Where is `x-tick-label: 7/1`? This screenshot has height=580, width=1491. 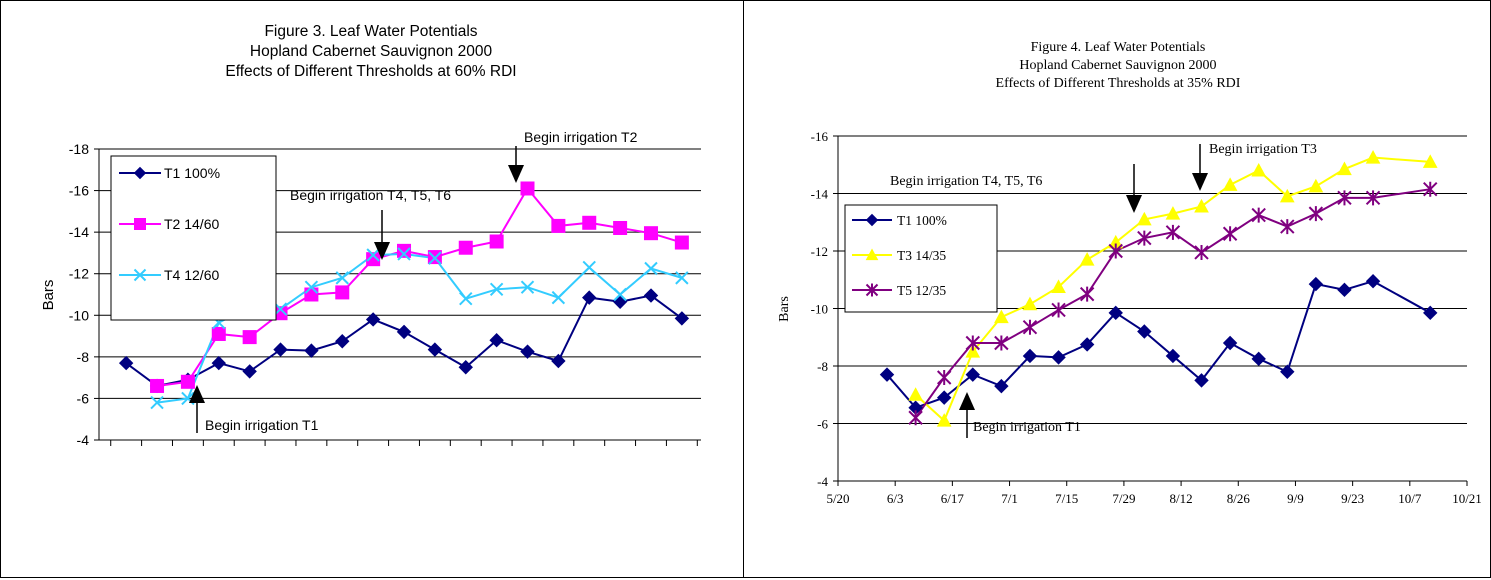
x-tick-label: 7/1 is located at coordinates (1009, 498).